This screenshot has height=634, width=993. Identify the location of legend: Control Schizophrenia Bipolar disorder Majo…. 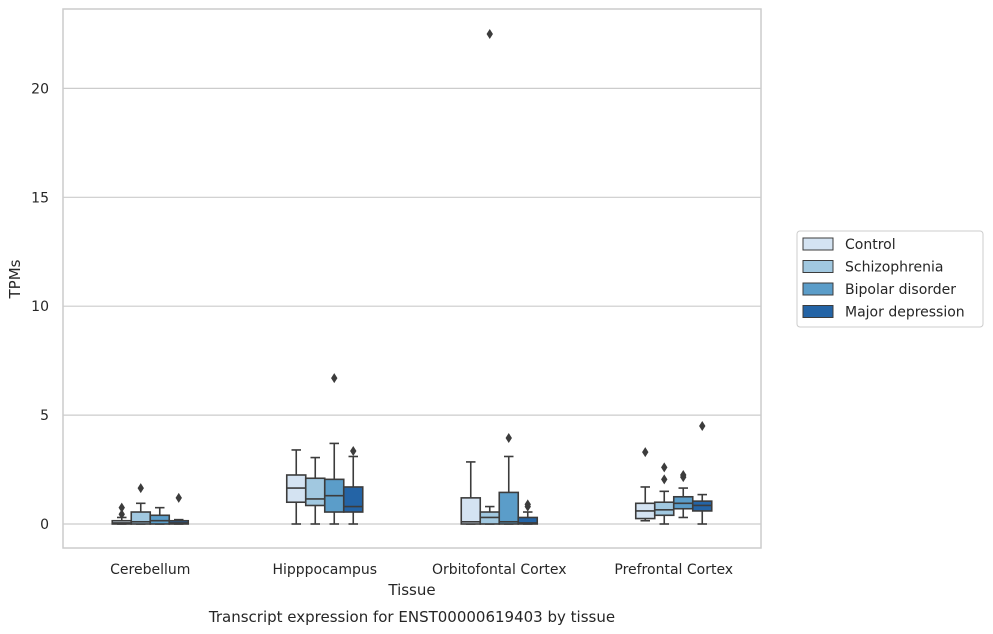
(890, 279).